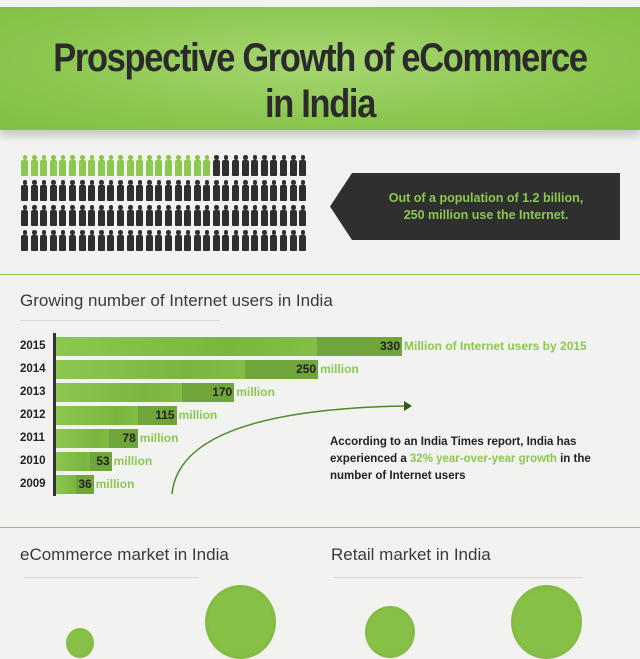 The image size is (640, 659). Describe the element at coordinates (103, 461) in the screenshot. I see `bar-value-label: 53` at that location.